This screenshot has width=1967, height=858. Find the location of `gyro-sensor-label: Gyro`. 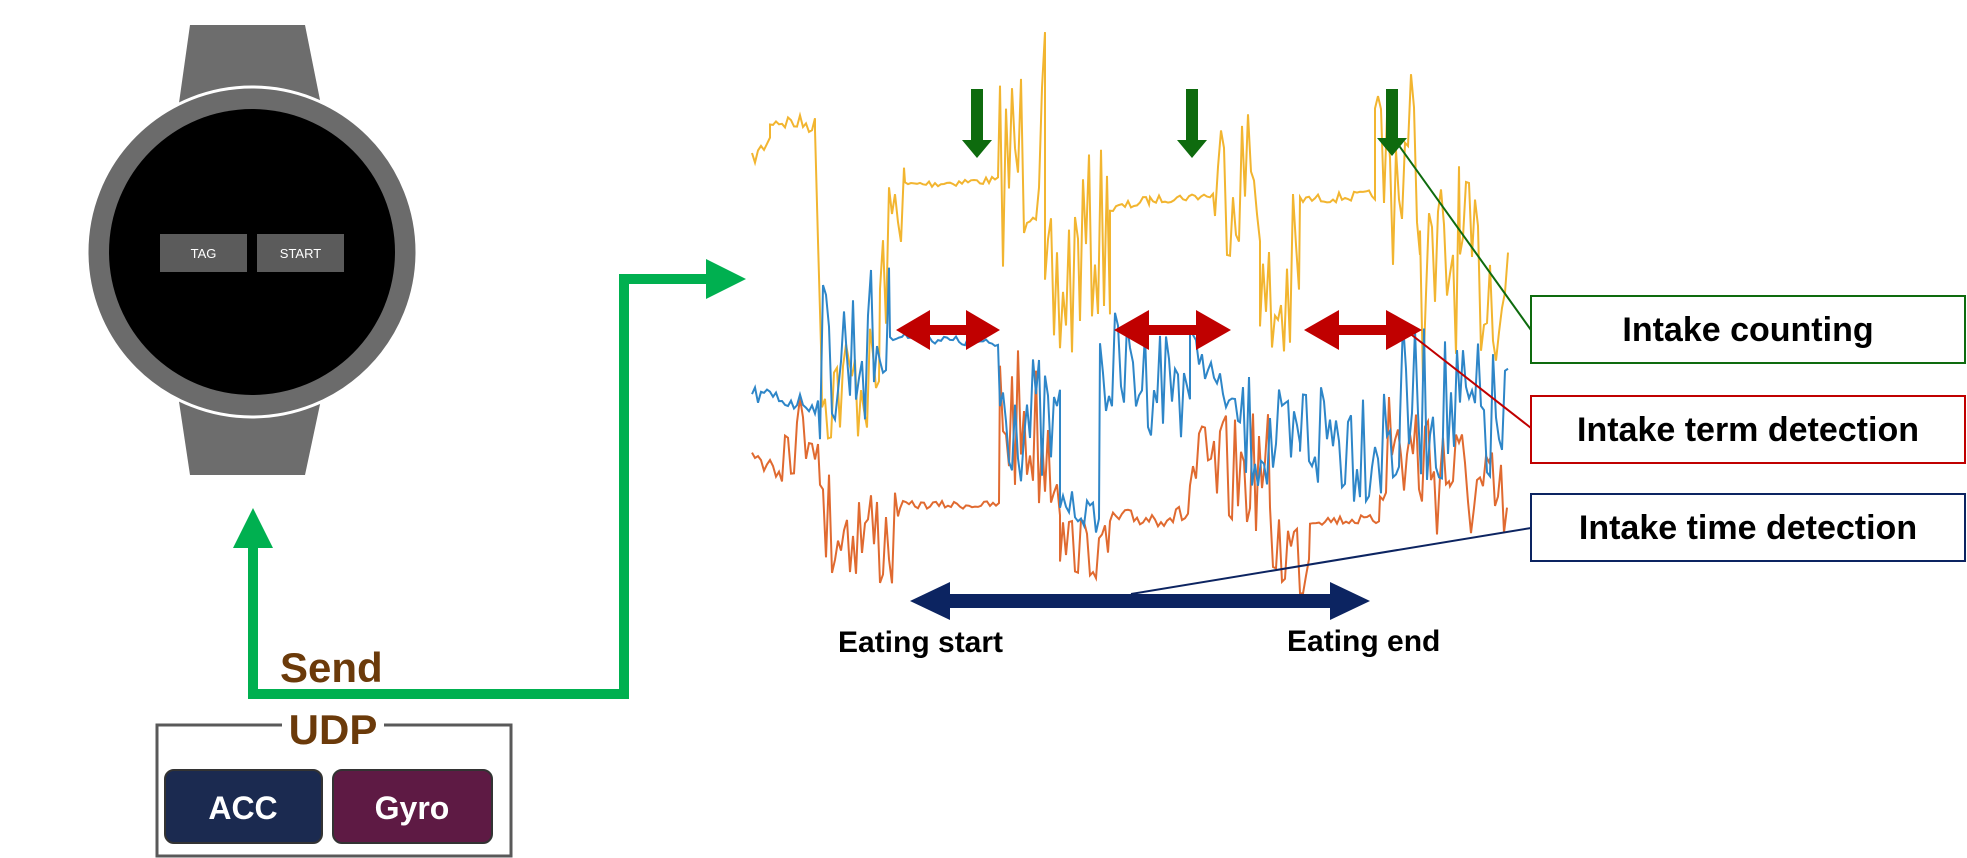

gyro-sensor-label: Gyro is located at coordinates (412, 808).